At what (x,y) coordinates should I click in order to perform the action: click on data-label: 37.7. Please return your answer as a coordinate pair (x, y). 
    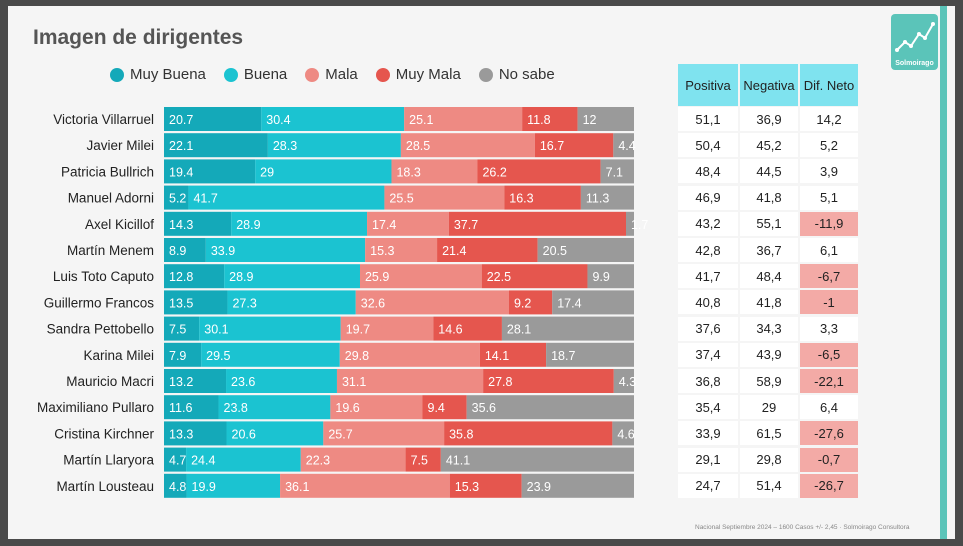
    Looking at the image, I should click on (466, 225).